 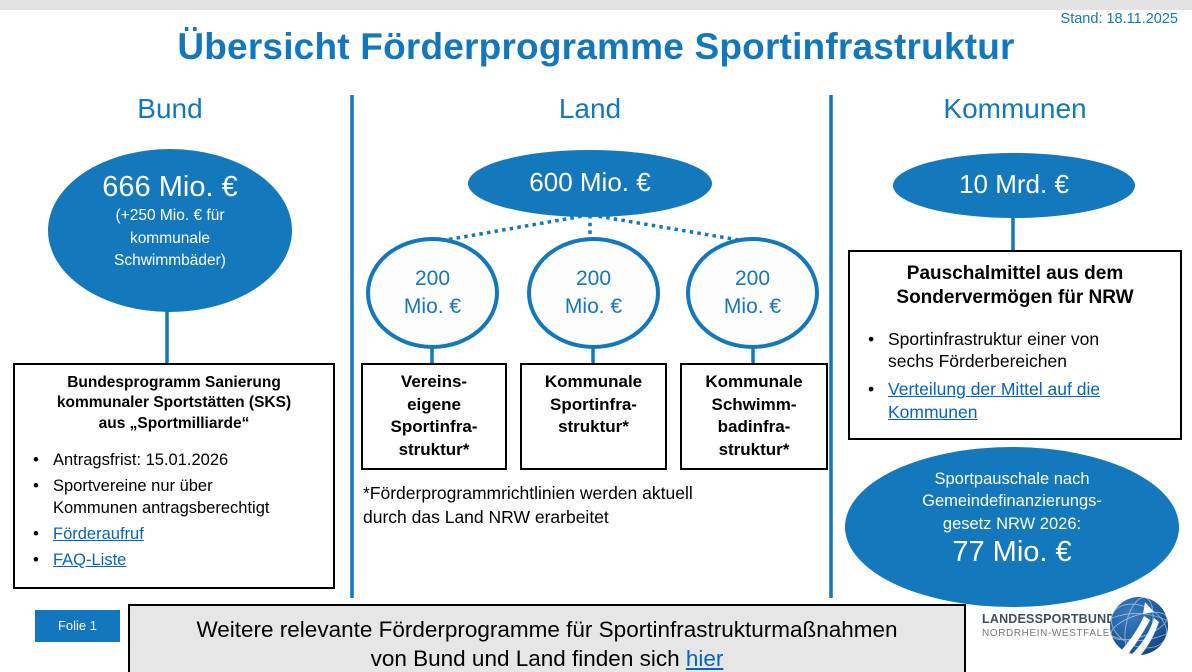 I want to click on date-stamp: Stand: 18.11.2025, so click(x=1119, y=19).